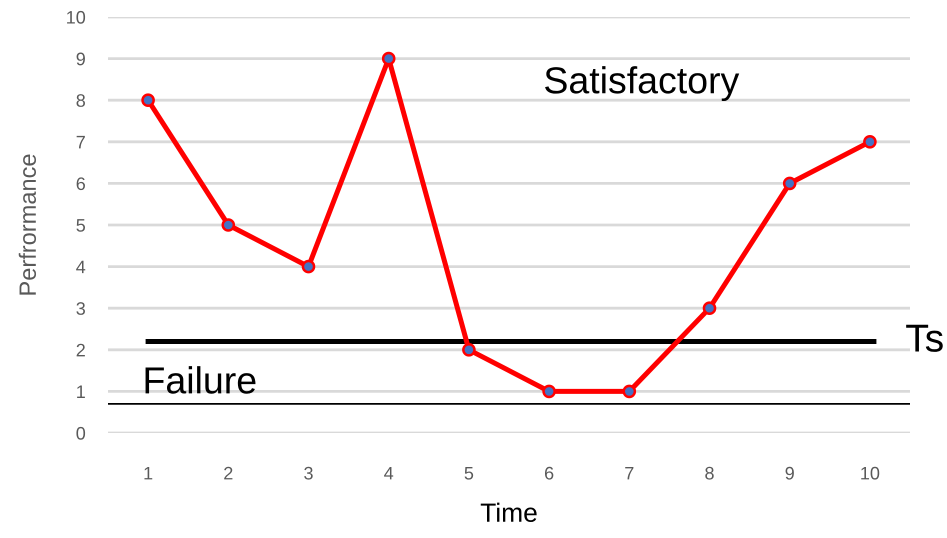 The height and width of the screenshot is (538, 947). I want to click on y-tick-label: 5, so click(81, 225).